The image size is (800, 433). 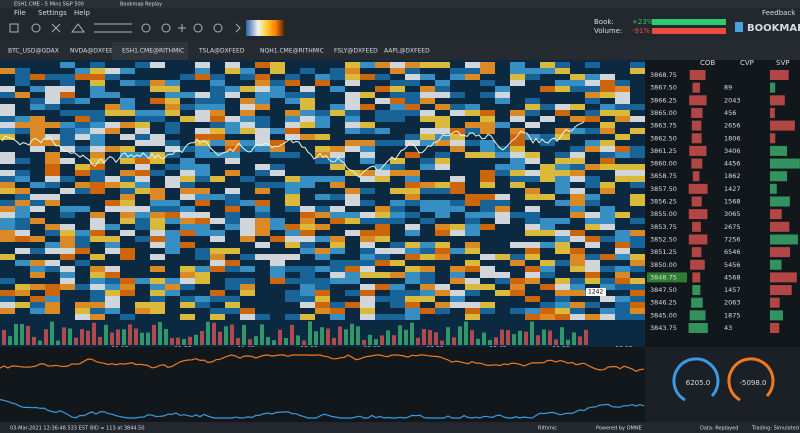 I want to click on svp-bar, so click(x=780, y=226).